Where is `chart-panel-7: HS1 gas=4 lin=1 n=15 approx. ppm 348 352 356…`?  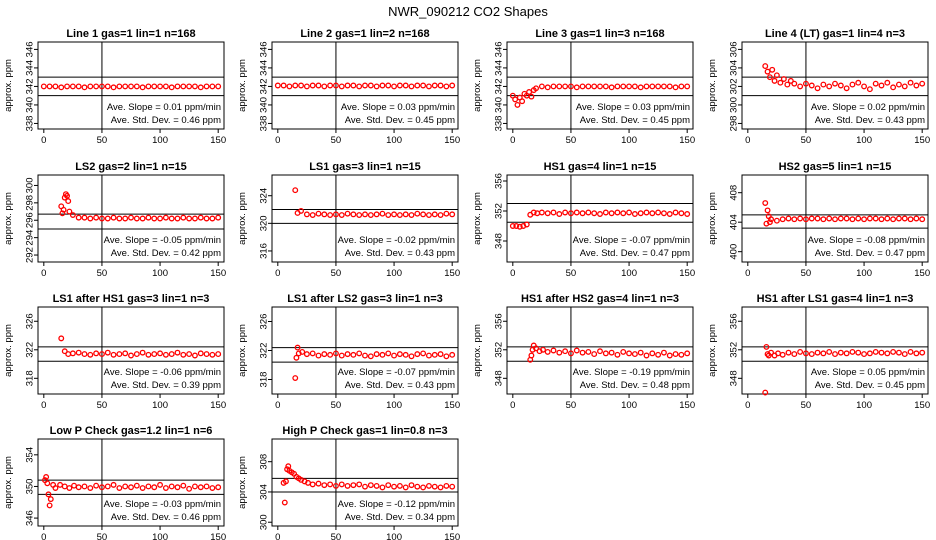
chart-panel-7: HS1 gas=4 lin=1 n=15 approx. ppm 348 352 356… is located at coordinates (583, 220).